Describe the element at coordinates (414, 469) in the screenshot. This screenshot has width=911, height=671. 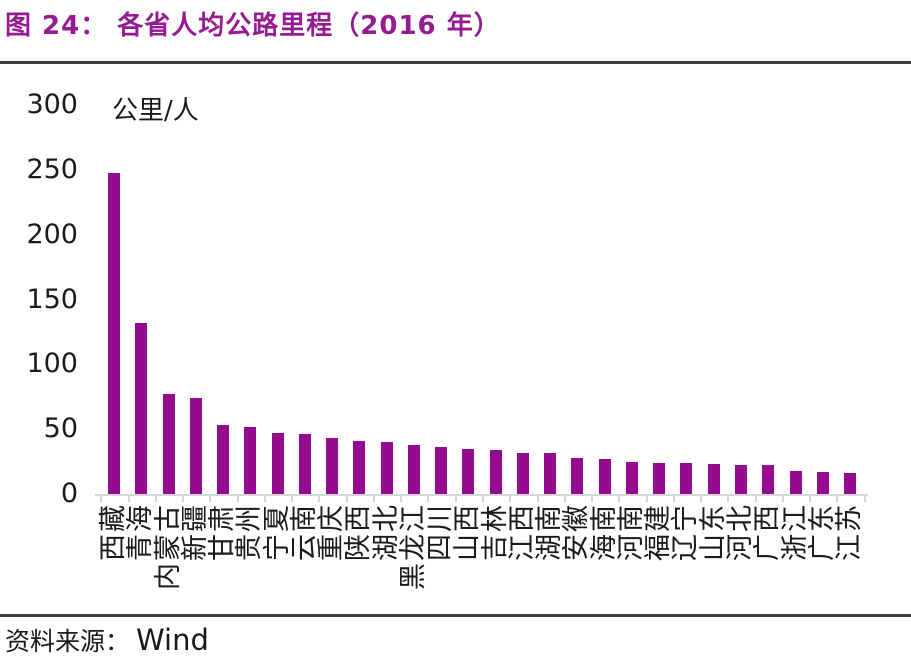
I see `bar-黑龙江` at that location.